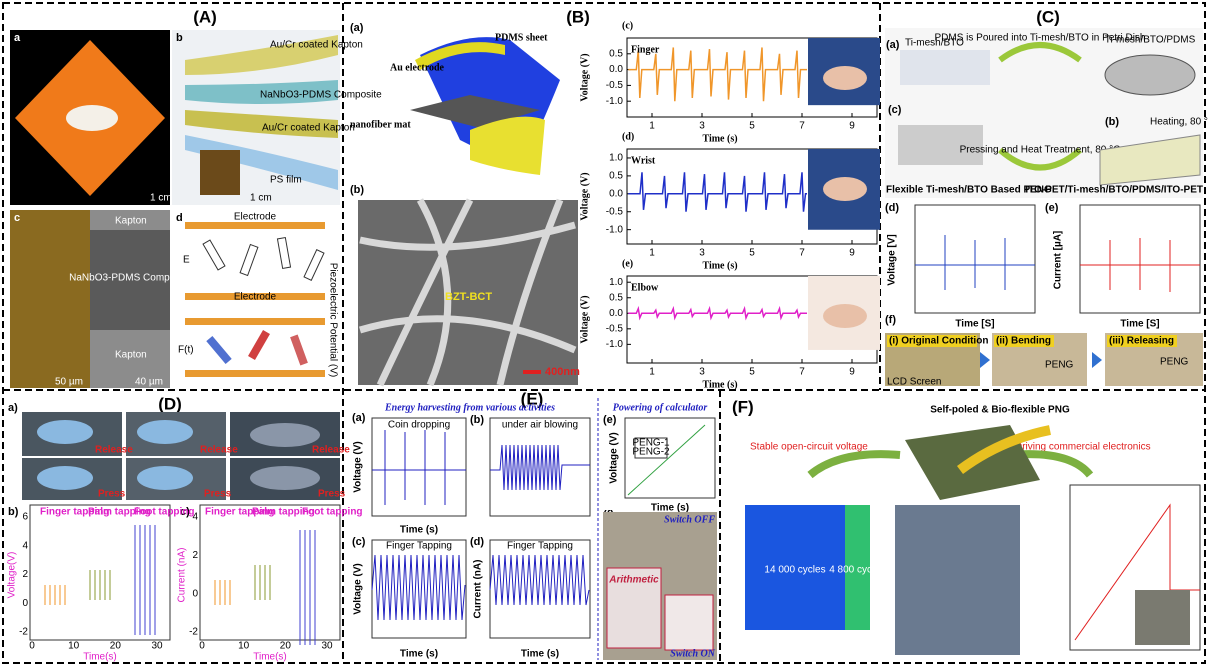  I want to click on sub-label: b), so click(13, 512).